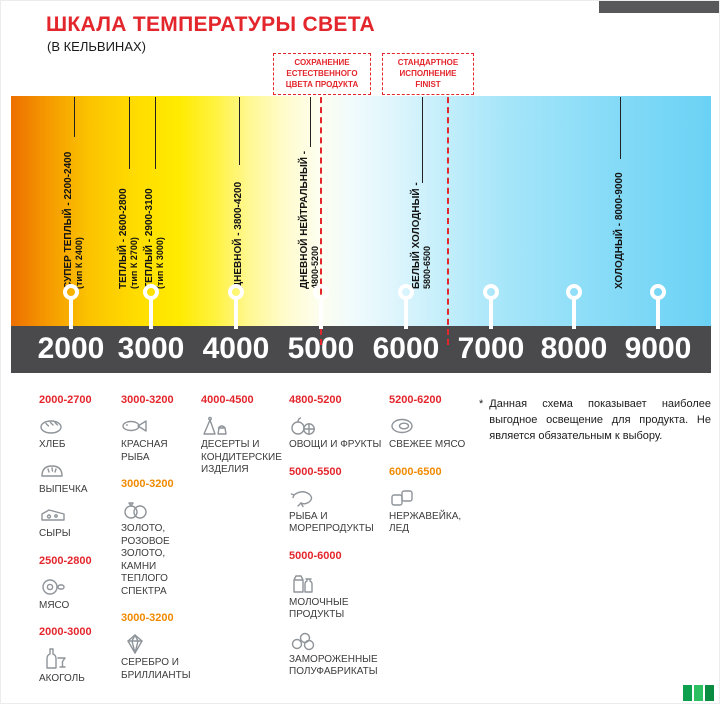 The width and height of the screenshot is (720, 704). I want to click on dessert-icon, so click(244, 426).